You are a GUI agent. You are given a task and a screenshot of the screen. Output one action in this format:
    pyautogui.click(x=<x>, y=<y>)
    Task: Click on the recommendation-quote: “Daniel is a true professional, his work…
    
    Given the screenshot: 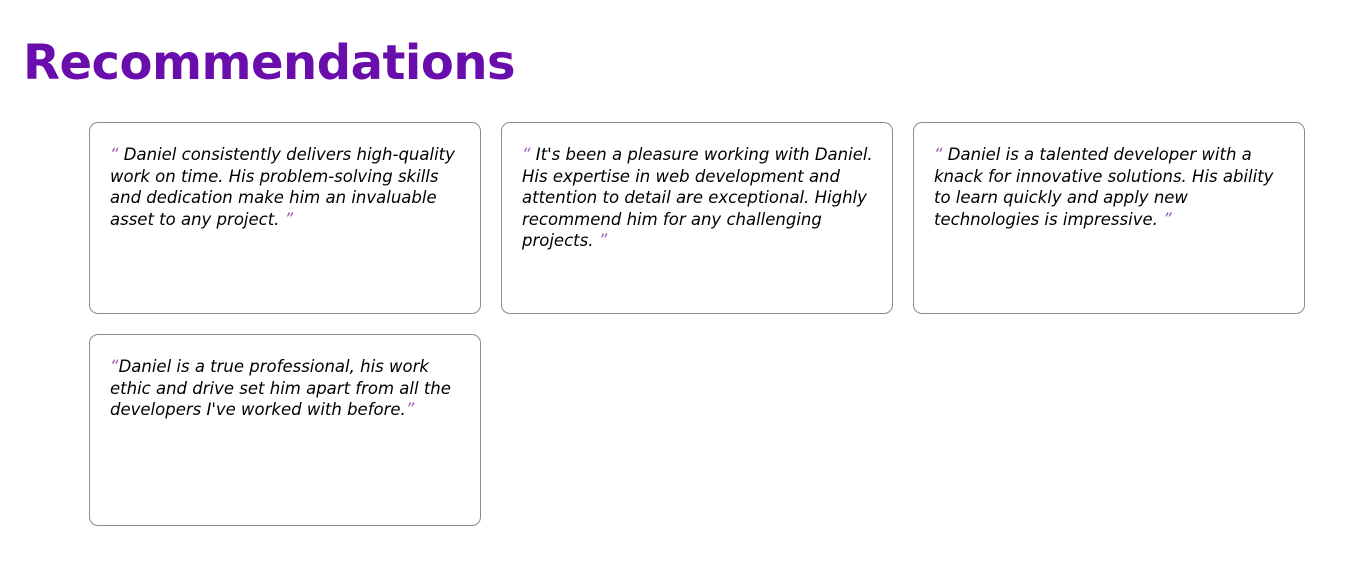 What is the action you would take?
    pyautogui.click(x=286, y=388)
    